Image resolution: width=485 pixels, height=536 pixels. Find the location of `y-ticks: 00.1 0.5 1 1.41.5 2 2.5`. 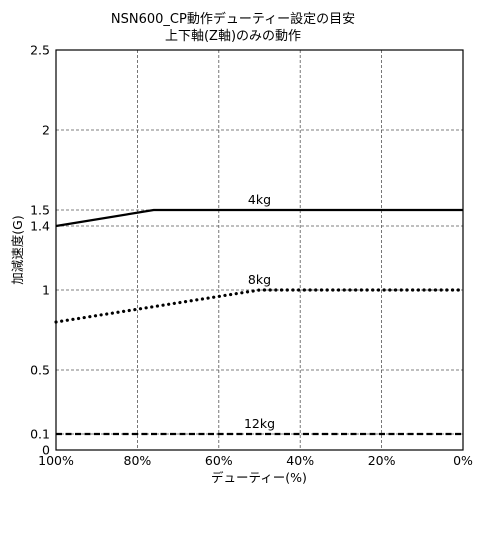

y-ticks: 00.1 0.5 1 1.41.5 2 2.5 is located at coordinates (40, 250).